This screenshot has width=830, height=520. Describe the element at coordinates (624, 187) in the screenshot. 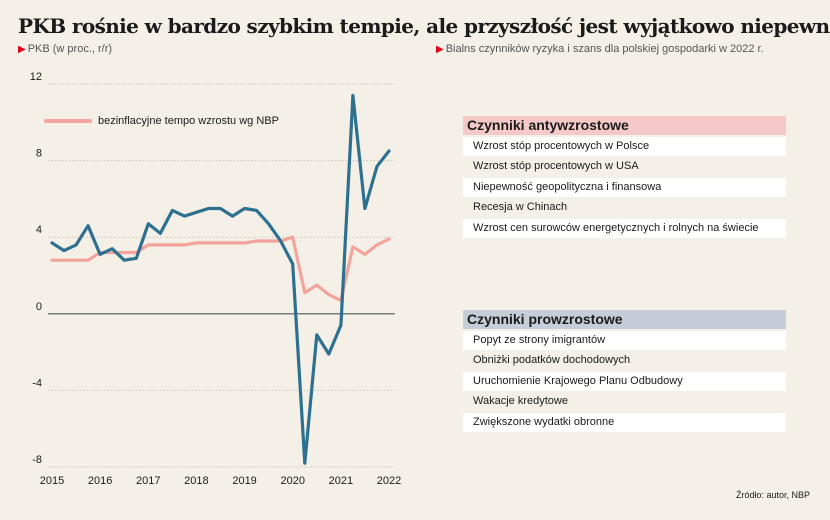

I see `list-item: Niepewność geopolityczna i finansowa` at that location.